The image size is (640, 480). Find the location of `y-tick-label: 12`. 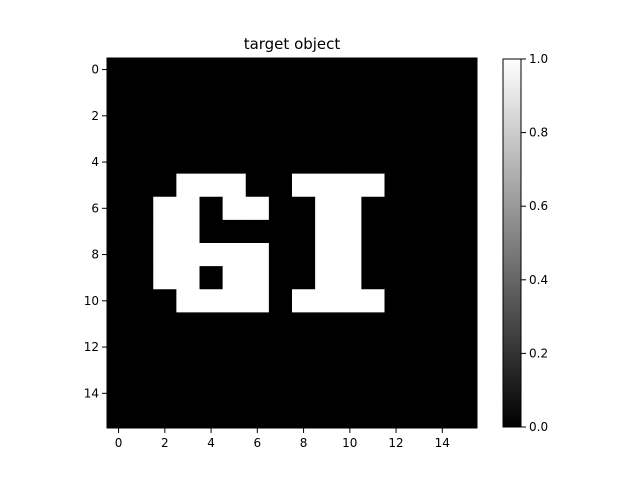

y-tick-label: 12 is located at coordinates (91, 347).